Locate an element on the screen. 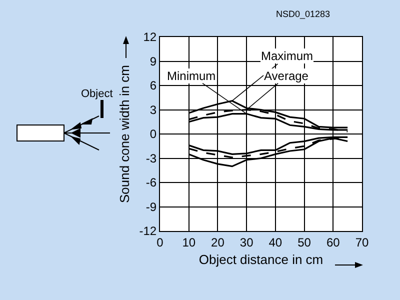 The width and height of the screenshot is (400, 300). x-axis-title: Object distance in cm is located at coordinates (261, 259).